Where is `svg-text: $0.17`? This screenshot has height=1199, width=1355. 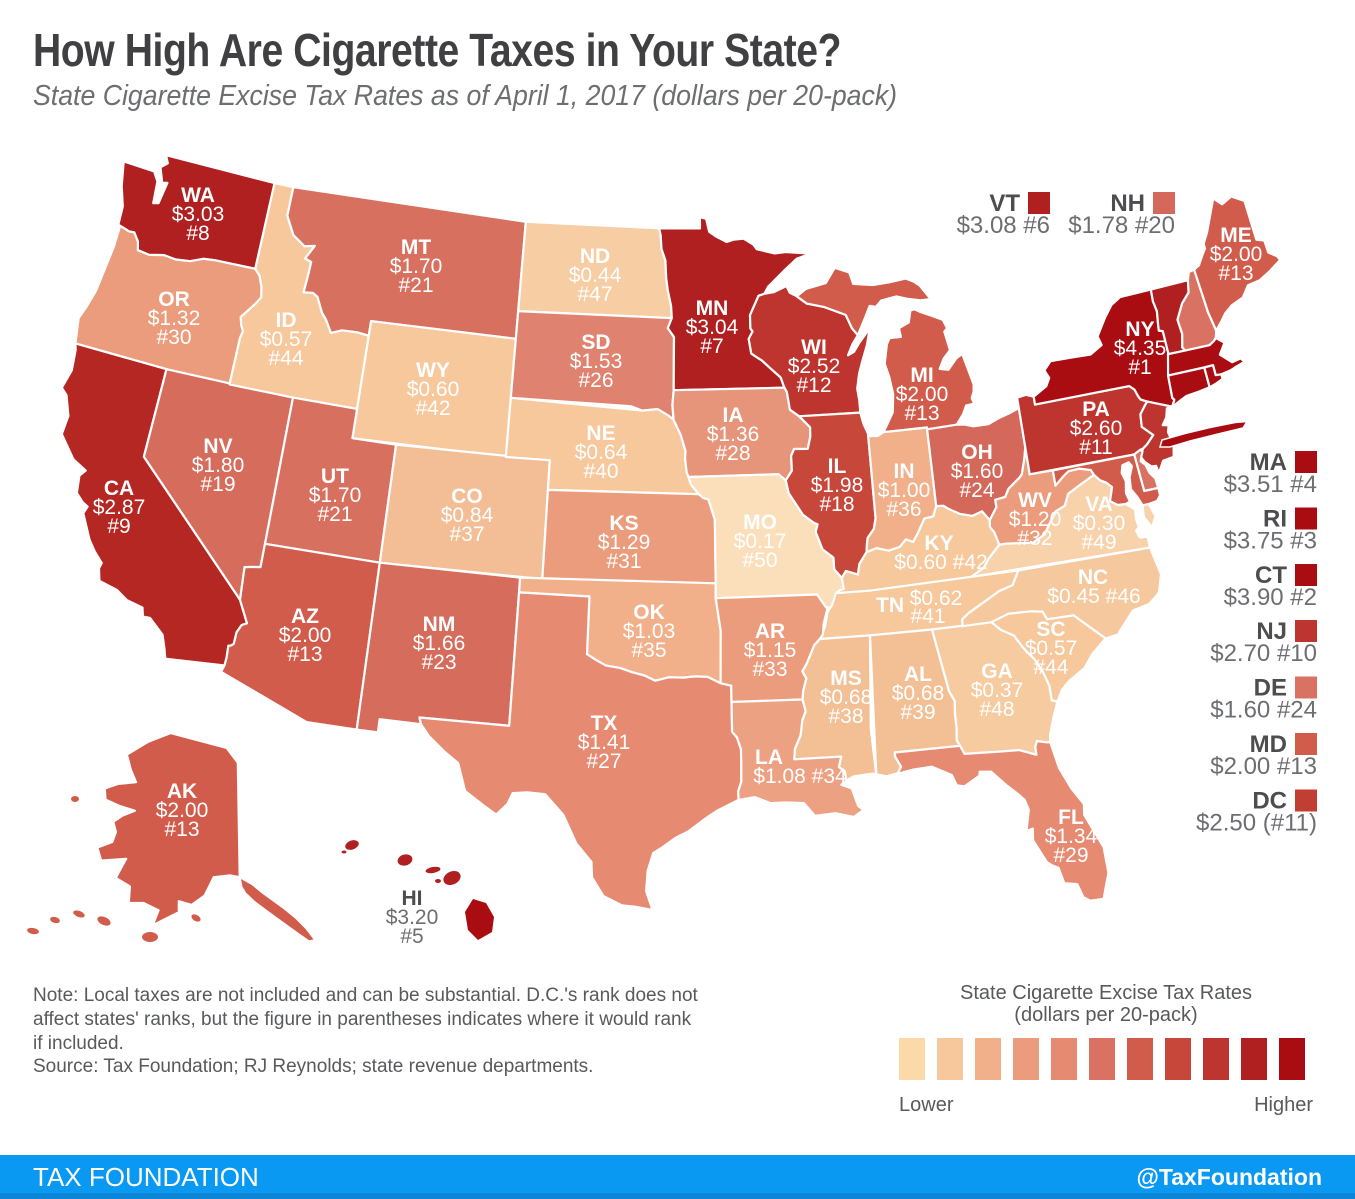 svg-text: $0.17 is located at coordinates (760, 541).